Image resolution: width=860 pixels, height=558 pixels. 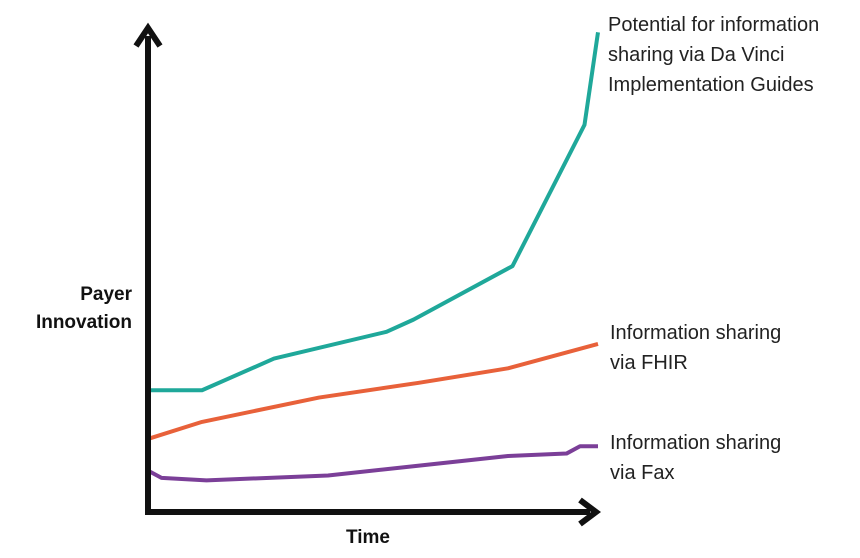 I want to click on x-axis-label: Time, so click(x=367, y=537).